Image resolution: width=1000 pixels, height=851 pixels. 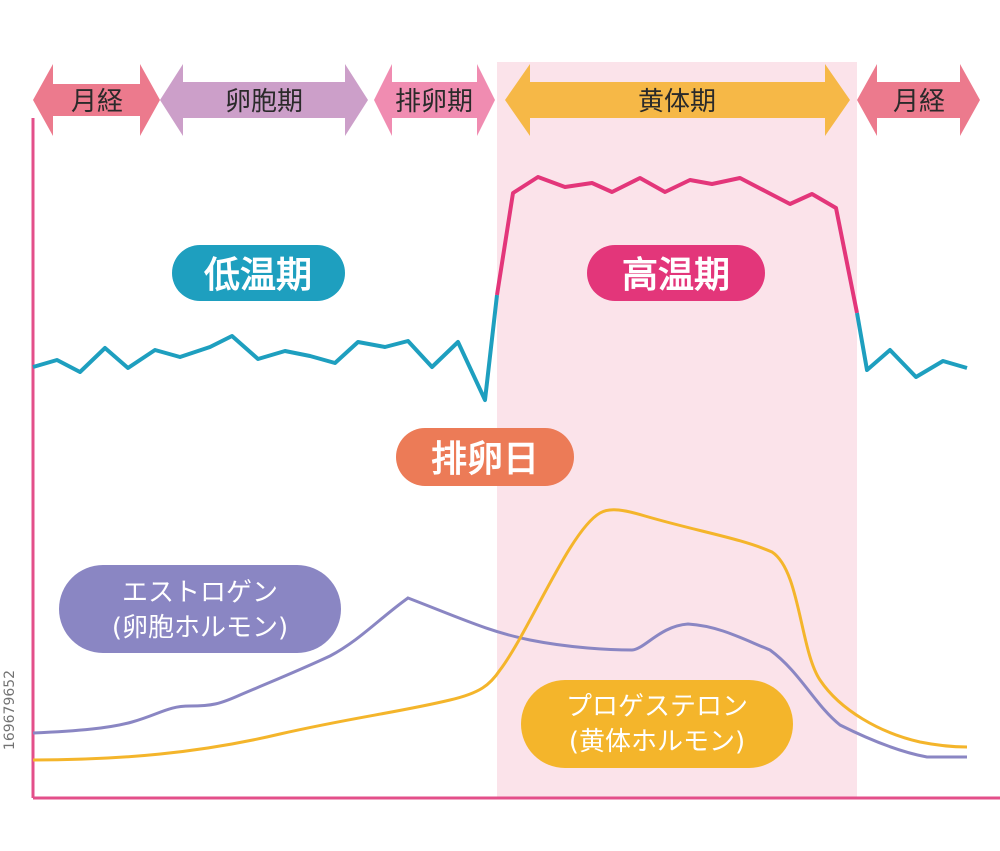 I want to click on phase-arrow-ovulatory, so click(x=434, y=100).